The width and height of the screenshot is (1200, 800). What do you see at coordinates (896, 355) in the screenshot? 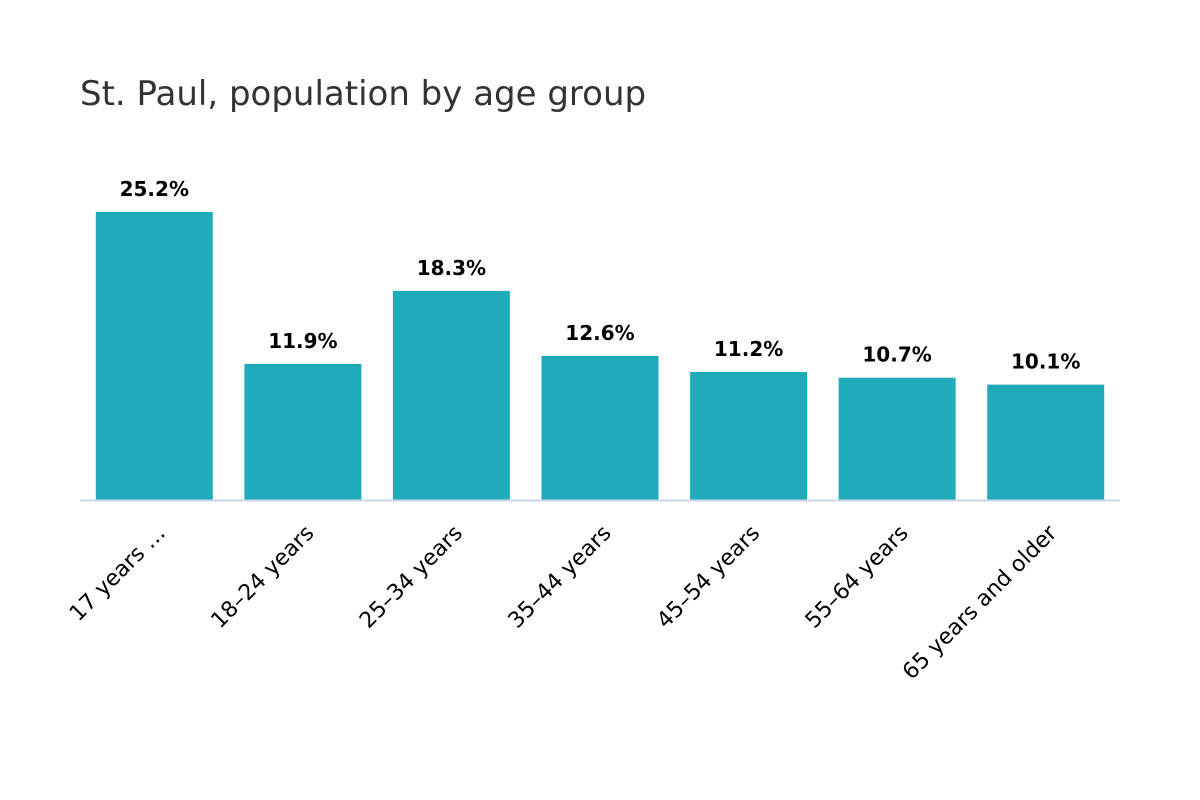
I see `data-label-5: 10.7%` at bounding box center [896, 355].